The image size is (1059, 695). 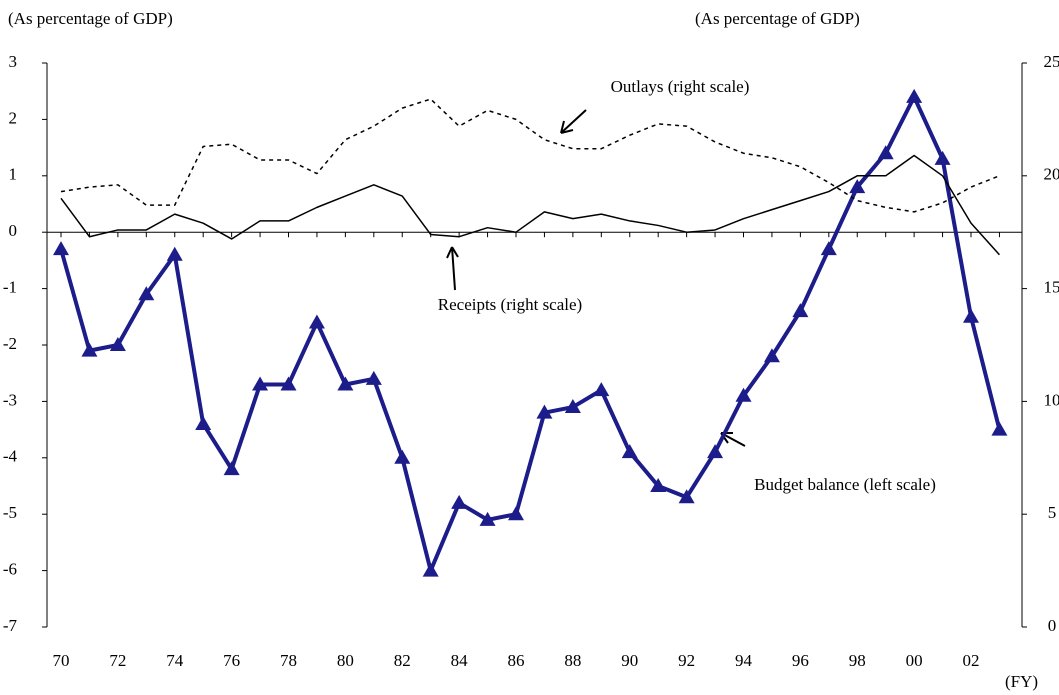 I want to click on x-tick-label: 78, so click(x=288, y=660).